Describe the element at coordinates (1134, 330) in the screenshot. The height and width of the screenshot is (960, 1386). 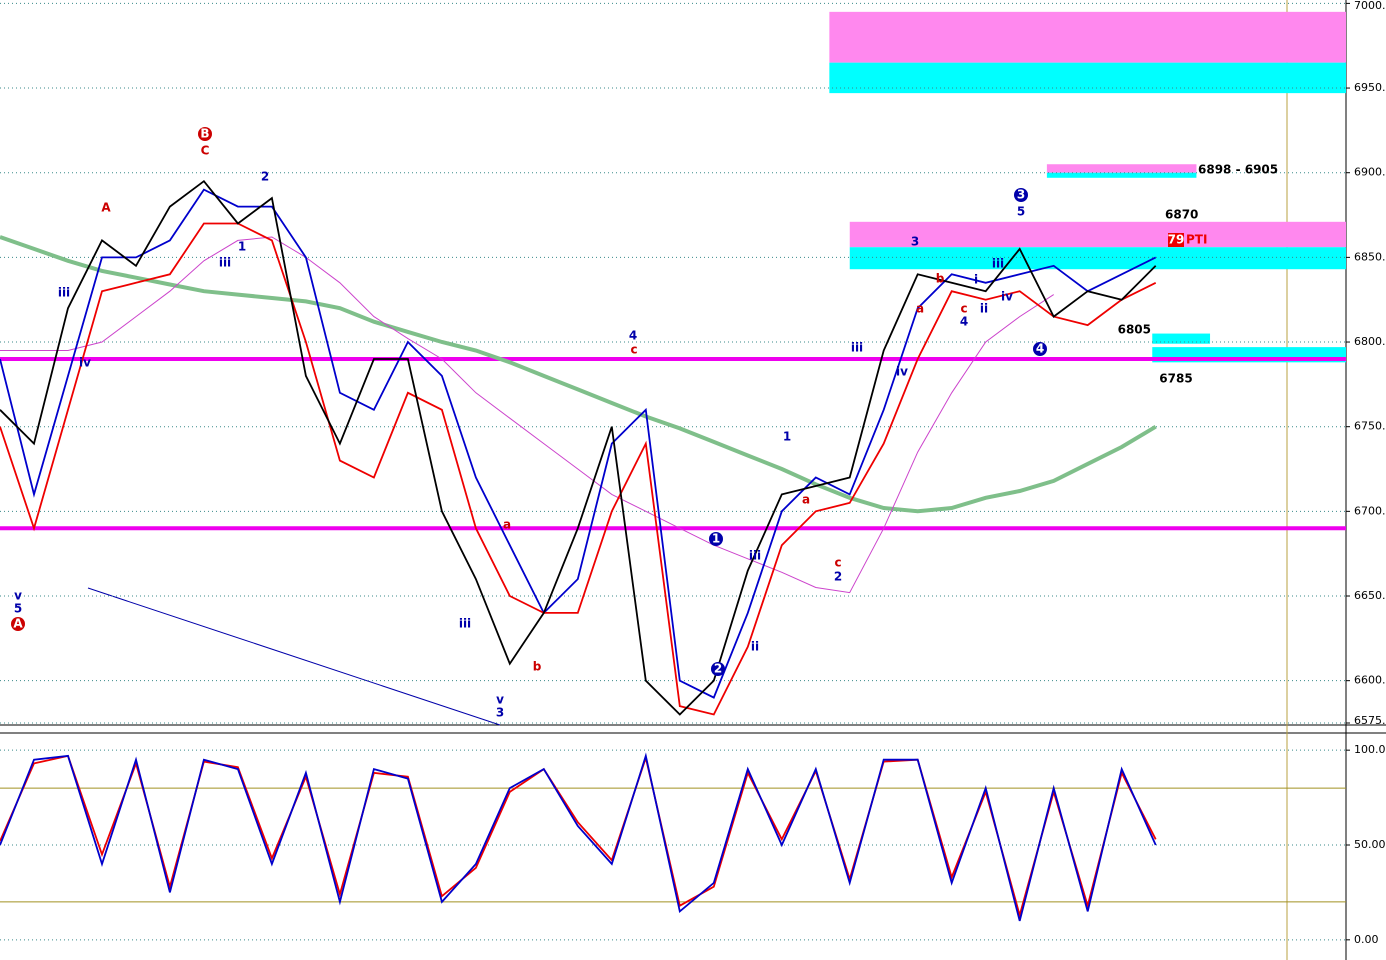
I see `price-label: 6805` at that location.